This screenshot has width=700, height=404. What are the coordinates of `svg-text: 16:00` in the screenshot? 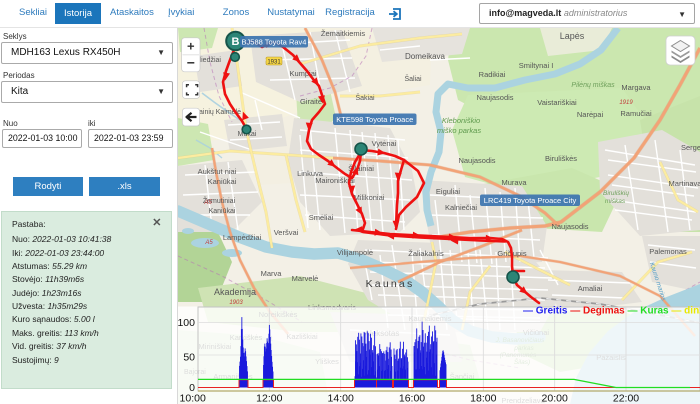 It's located at (412, 398).